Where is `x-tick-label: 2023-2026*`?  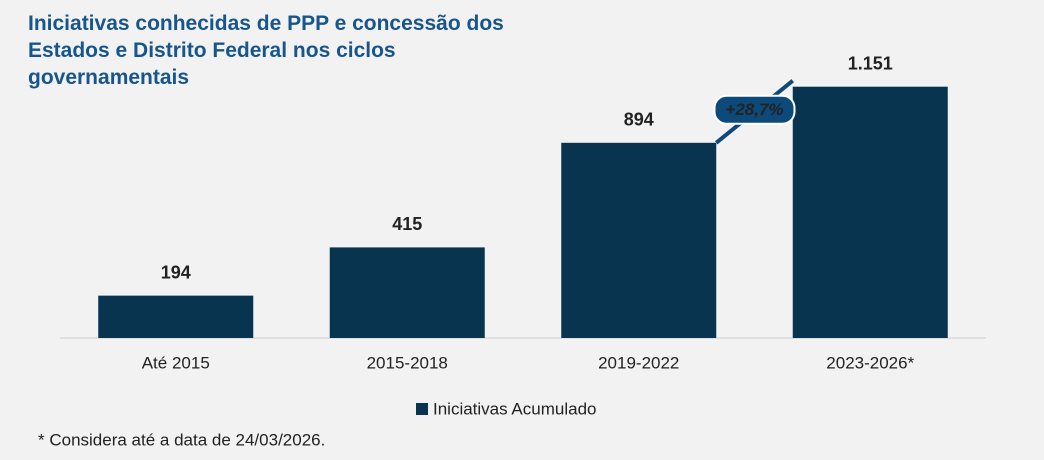
x-tick-label: 2023-2026* is located at coordinates (870, 362).